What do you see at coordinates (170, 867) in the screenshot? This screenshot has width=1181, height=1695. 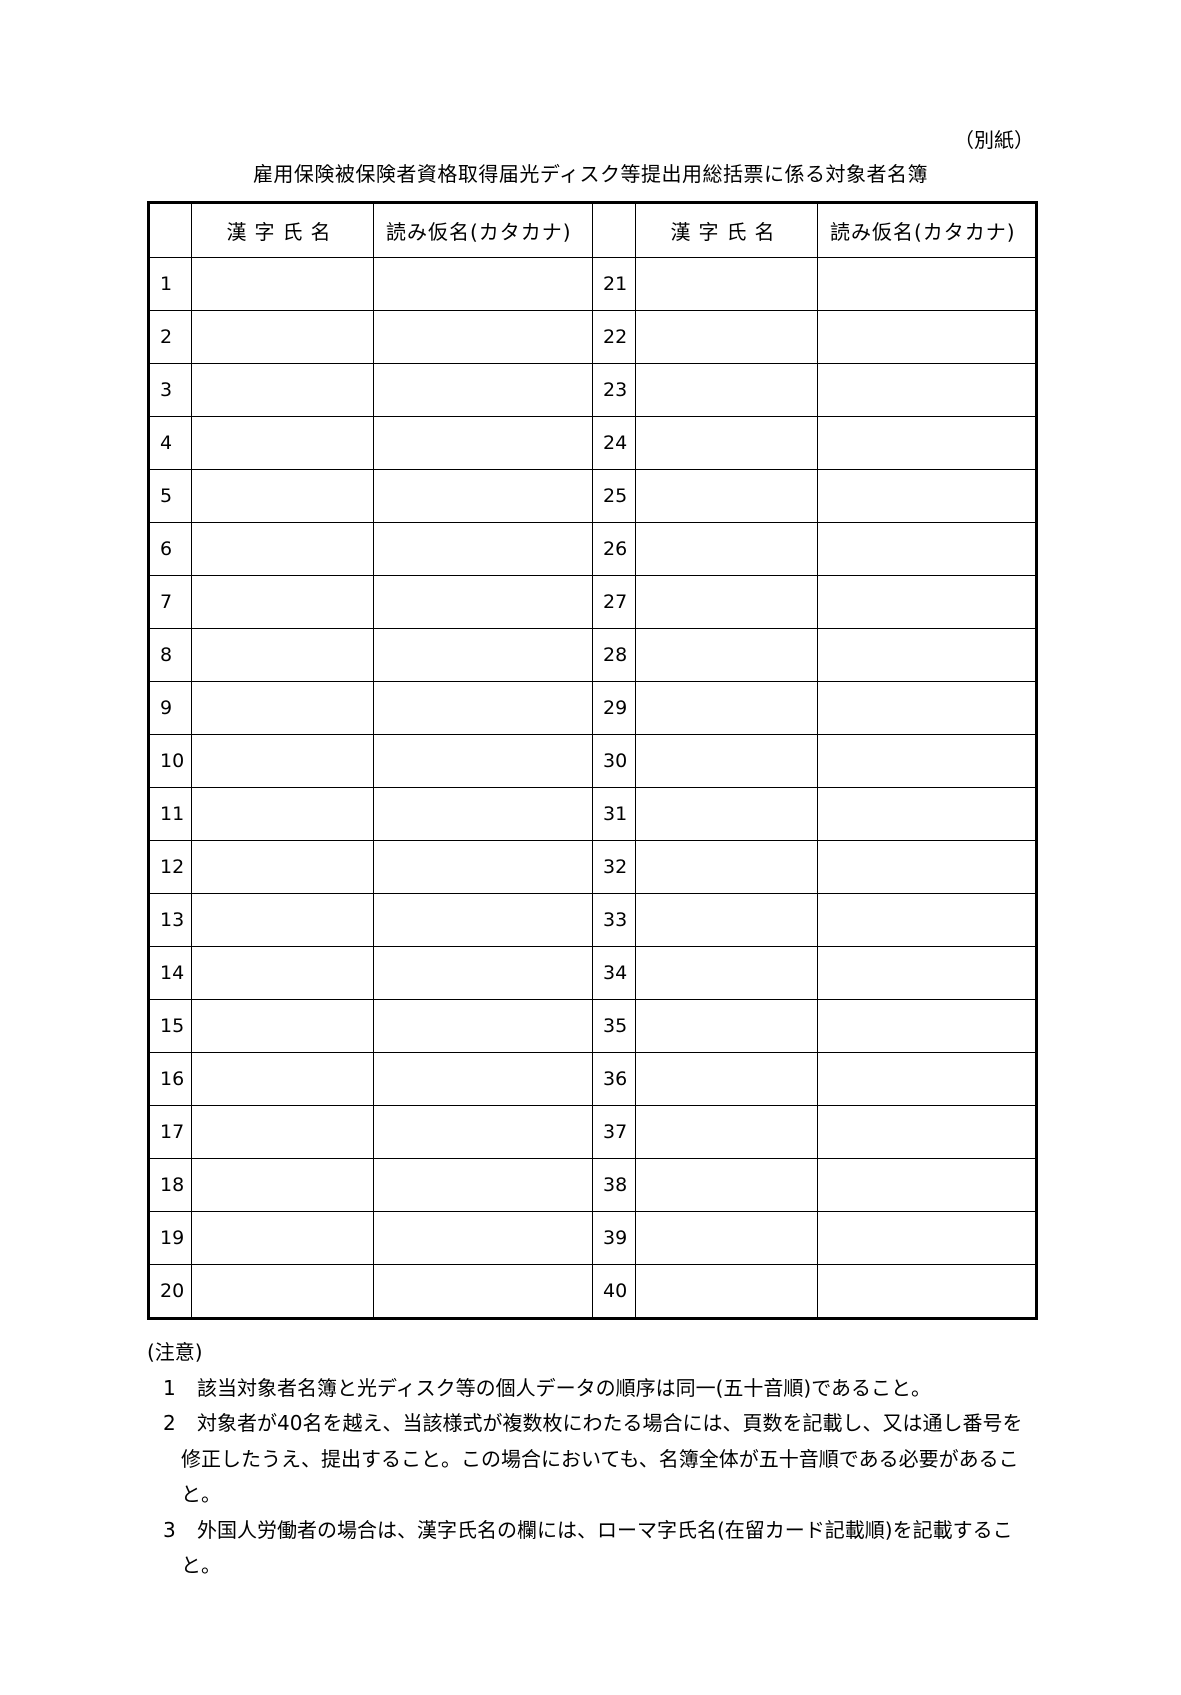 I see `row-number-left: 12` at bounding box center [170, 867].